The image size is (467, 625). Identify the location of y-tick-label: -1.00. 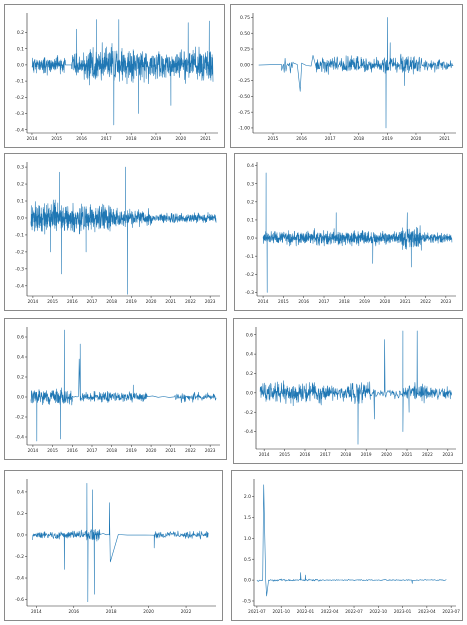
(244, 129).